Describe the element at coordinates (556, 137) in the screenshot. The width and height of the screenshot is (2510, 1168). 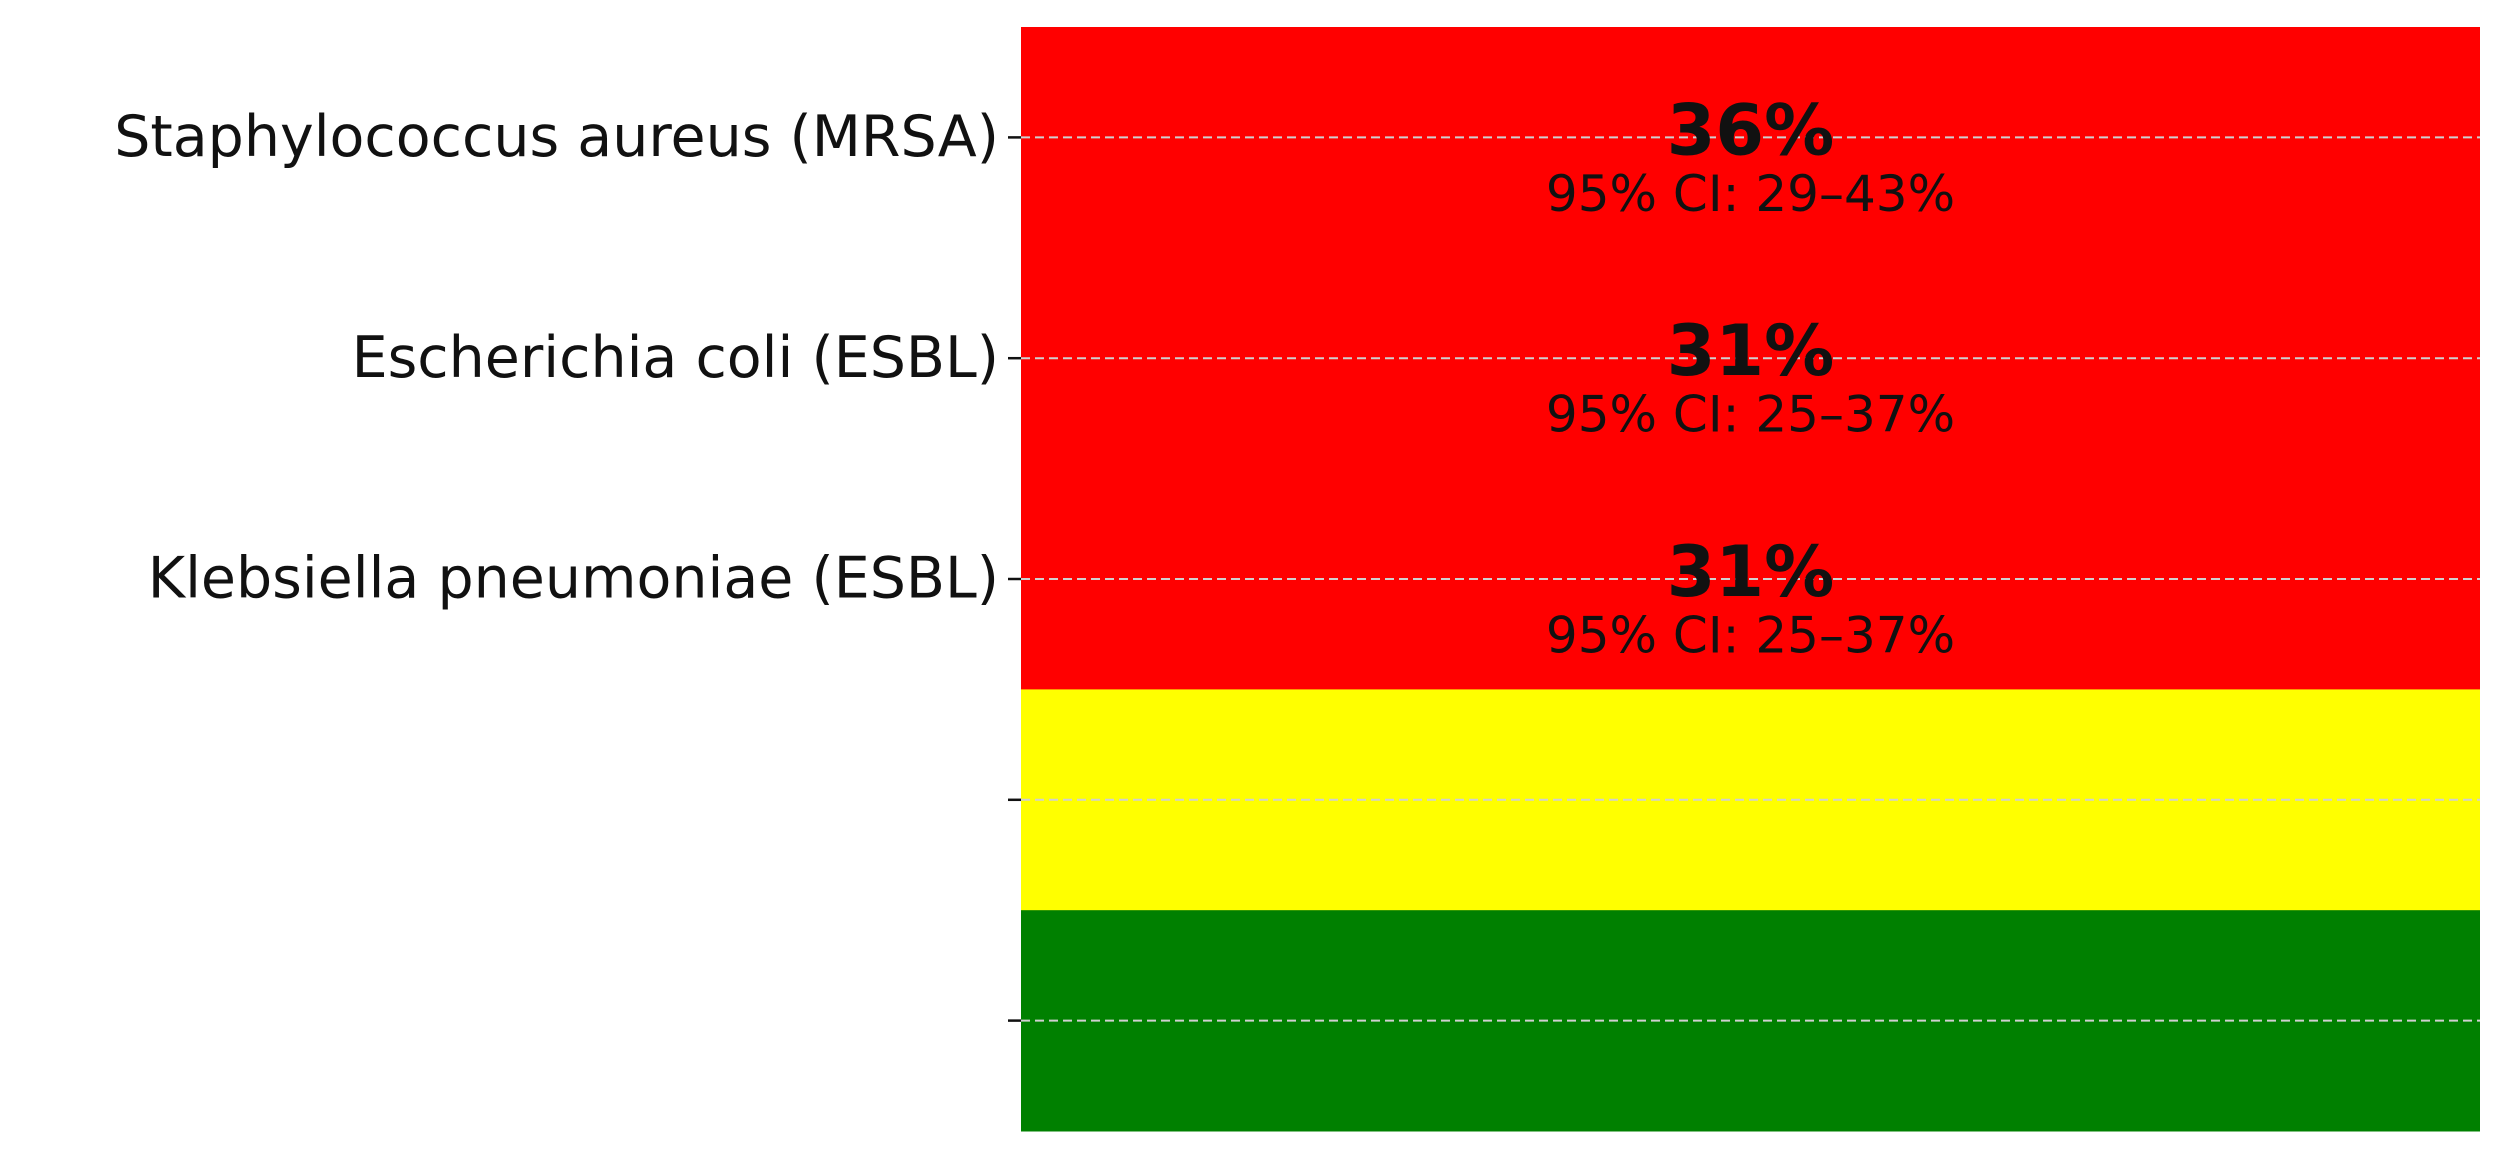
I see `y-tick-label: Staphylococcus aureus (MRSA)` at that location.